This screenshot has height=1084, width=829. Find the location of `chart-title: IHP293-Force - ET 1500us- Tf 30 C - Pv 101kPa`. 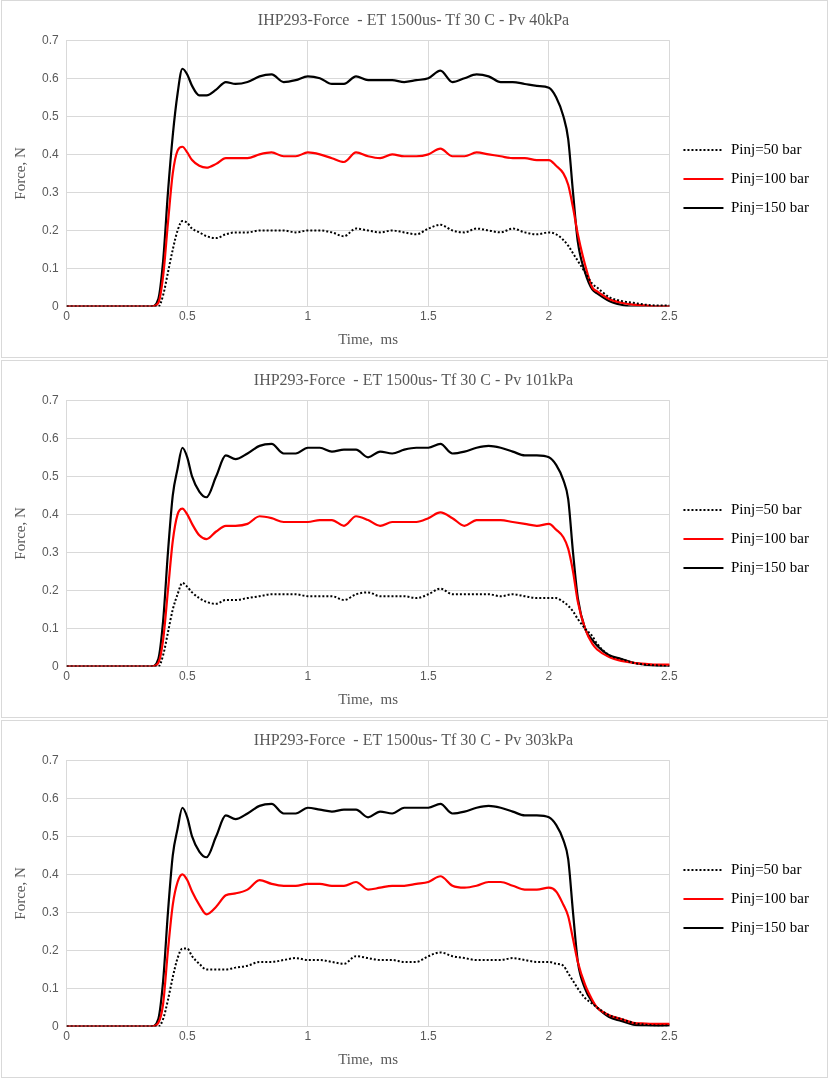

chart-title: IHP293-Force - ET 1500us- Tf 30 C - Pv 101kPa is located at coordinates (413, 379).